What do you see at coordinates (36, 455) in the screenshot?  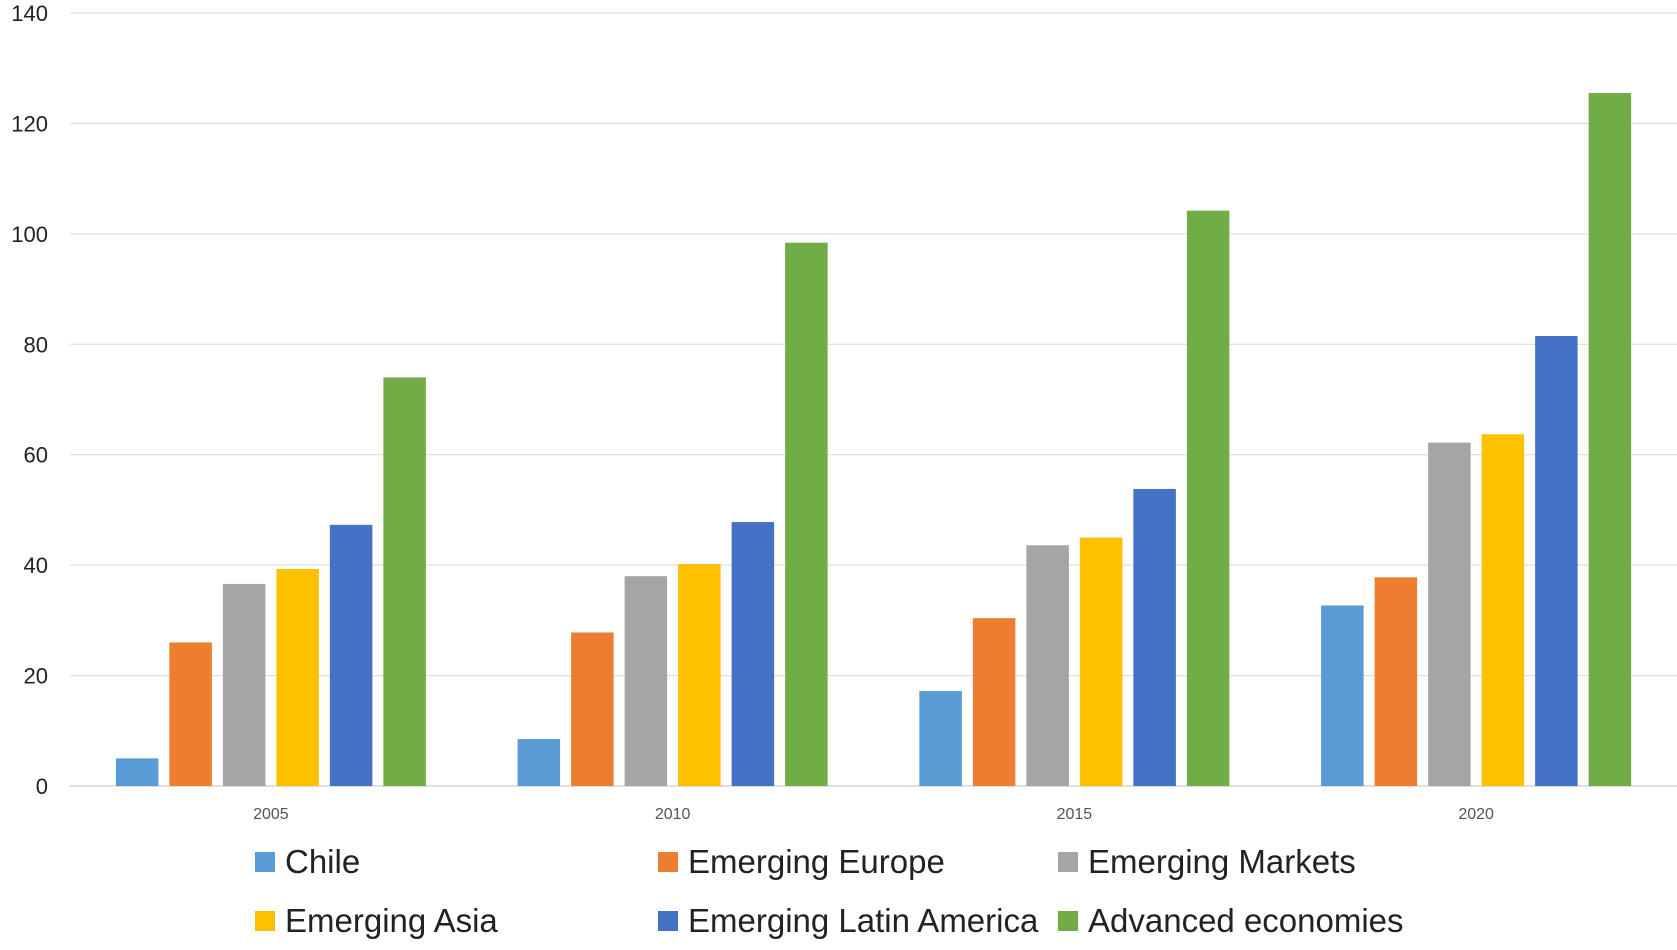 I see `y-tick-label: 60` at bounding box center [36, 455].